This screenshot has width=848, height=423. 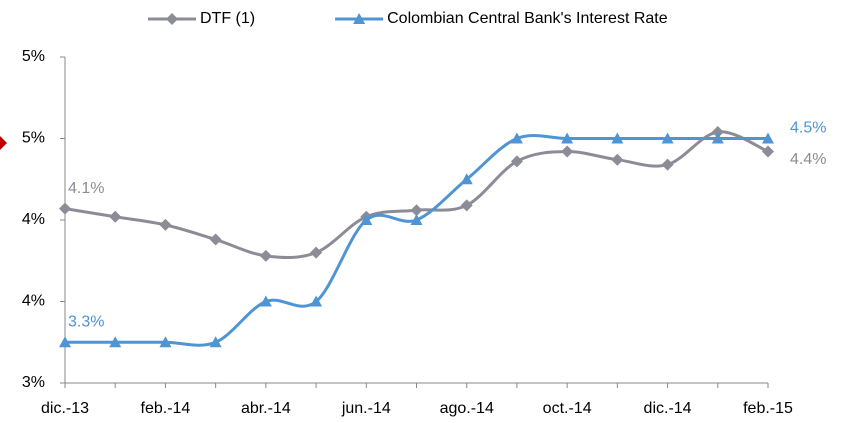 What do you see at coordinates (86, 321) in the screenshot?
I see `data-label: 3.3%` at bounding box center [86, 321].